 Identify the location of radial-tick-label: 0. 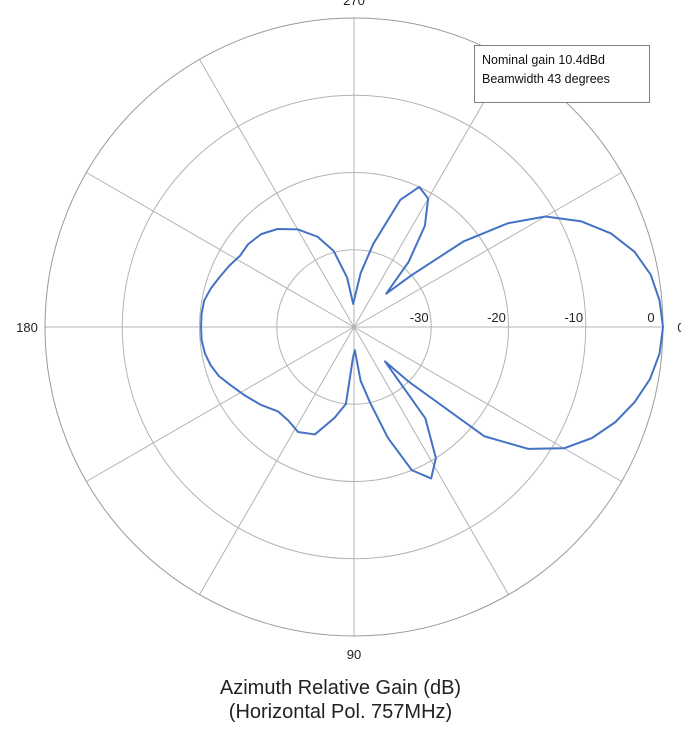
(650, 317).